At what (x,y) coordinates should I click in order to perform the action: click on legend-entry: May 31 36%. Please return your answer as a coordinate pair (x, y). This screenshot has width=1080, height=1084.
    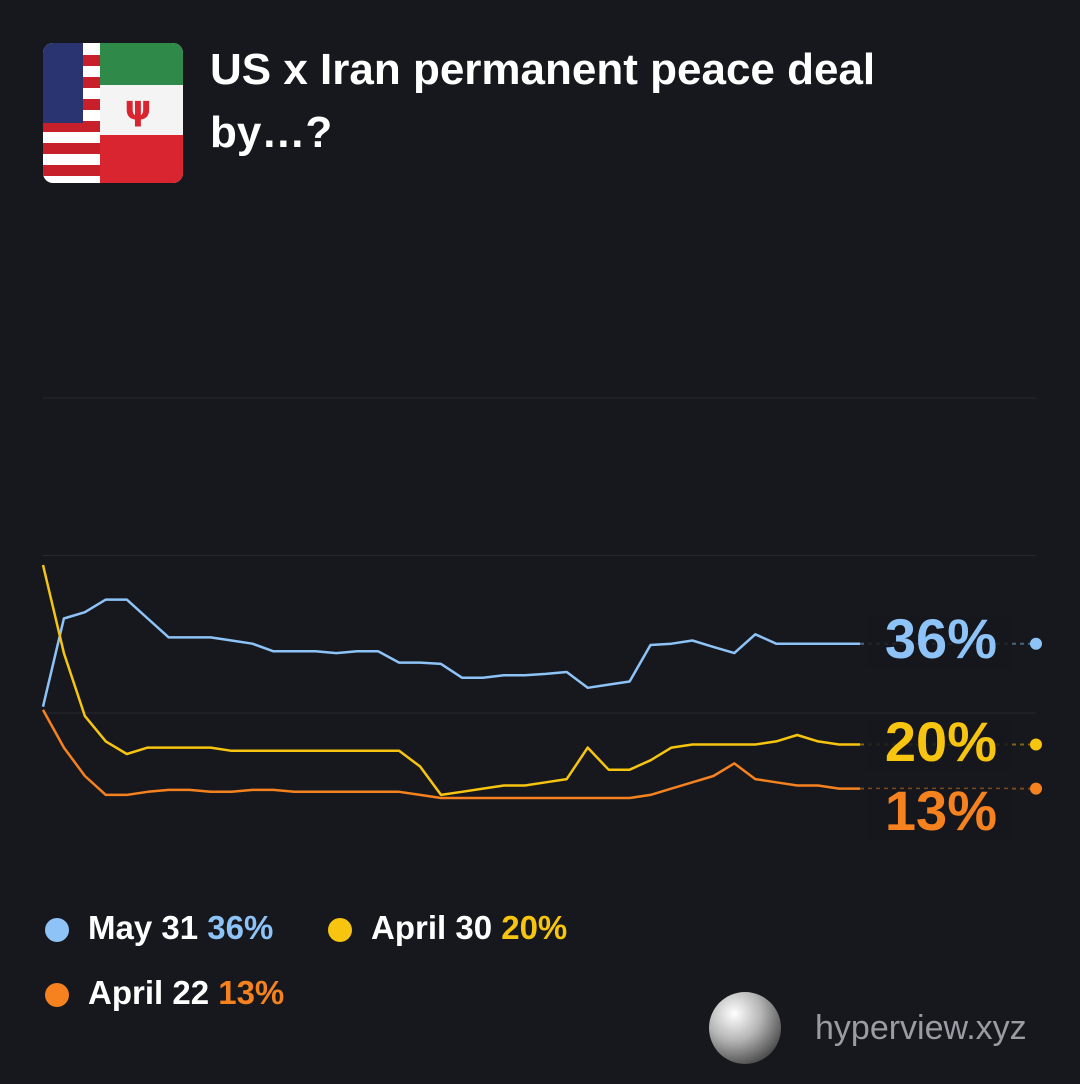
    Looking at the image, I should click on (180, 927).